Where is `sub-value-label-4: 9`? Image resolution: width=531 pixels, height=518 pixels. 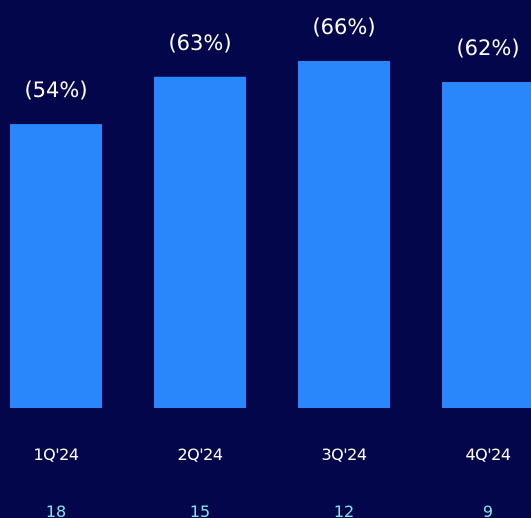 sub-value-label-4: 9 is located at coordinates (488, 510).